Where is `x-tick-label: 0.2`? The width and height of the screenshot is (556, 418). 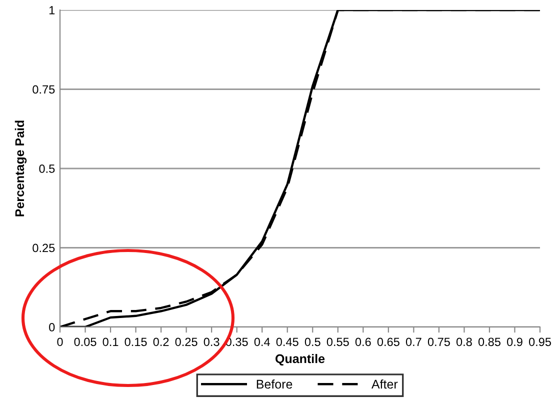 x-tick-label: 0.2 is located at coordinates (161, 342).